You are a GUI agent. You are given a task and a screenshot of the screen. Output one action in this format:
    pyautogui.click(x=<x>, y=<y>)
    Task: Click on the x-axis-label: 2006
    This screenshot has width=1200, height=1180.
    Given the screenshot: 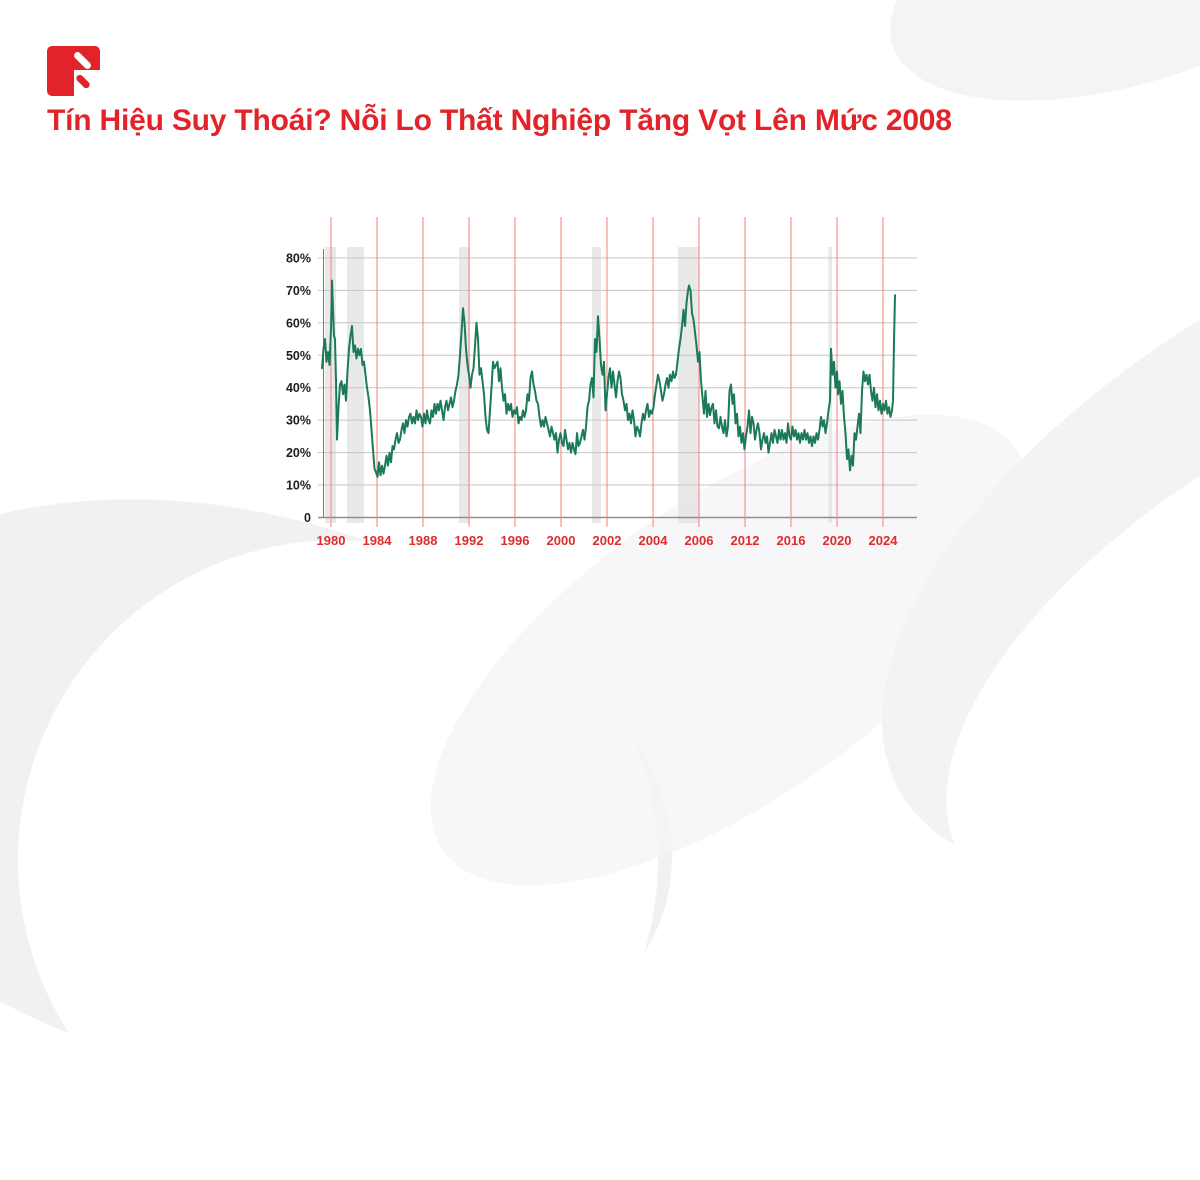 What is the action you would take?
    pyautogui.click(x=699, y=540)
    